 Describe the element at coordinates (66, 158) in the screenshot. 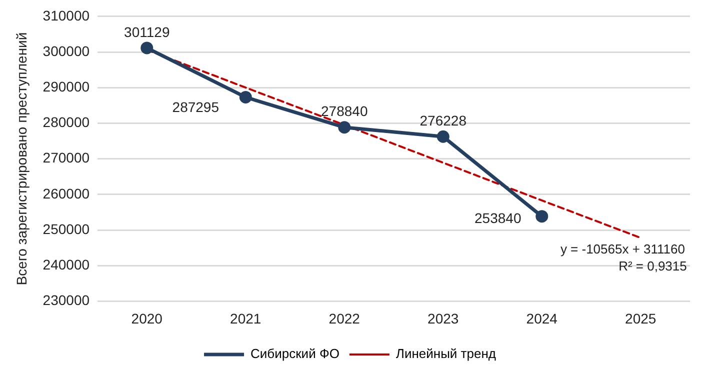

I see `y-tick-label: 270000` at that location.